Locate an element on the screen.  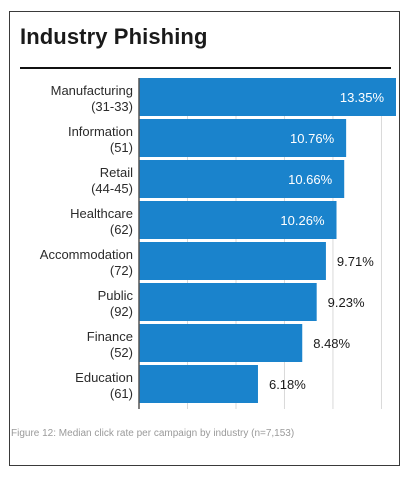
category-label: Finance is located at coordinates (110, 336).